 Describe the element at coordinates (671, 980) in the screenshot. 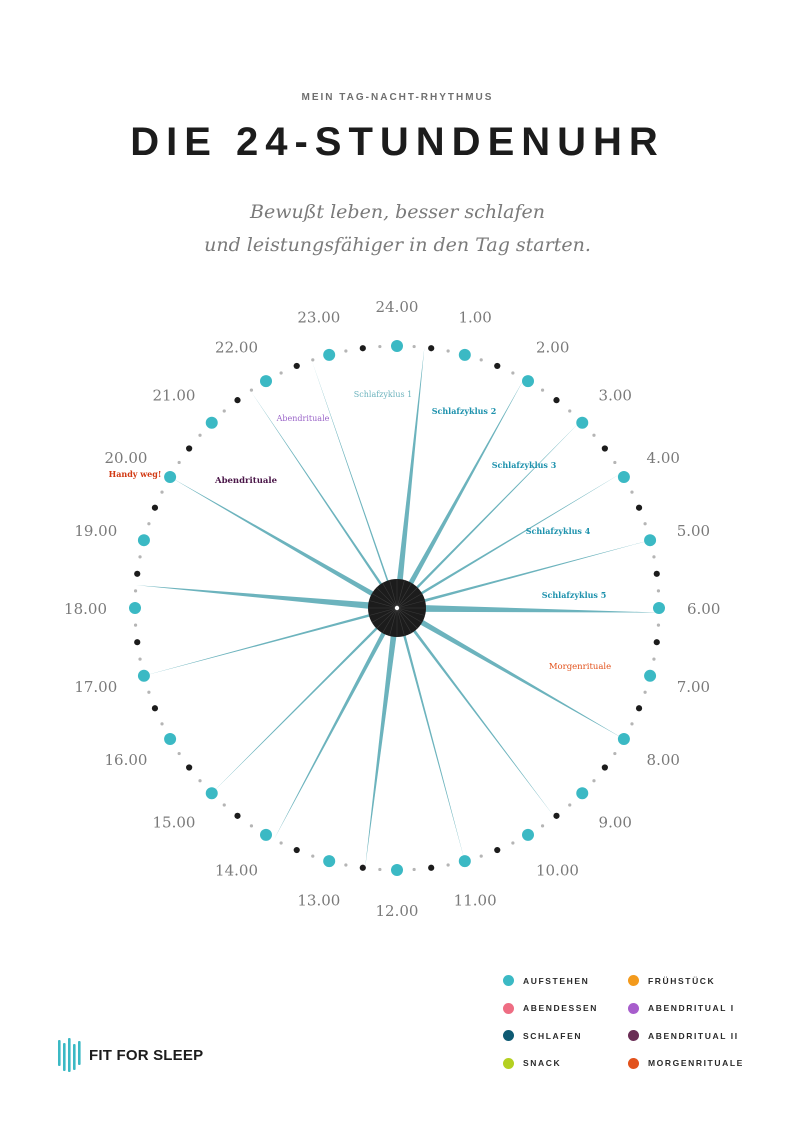

I see `legend-item-2: FRÜHSTÜCK` at that location.